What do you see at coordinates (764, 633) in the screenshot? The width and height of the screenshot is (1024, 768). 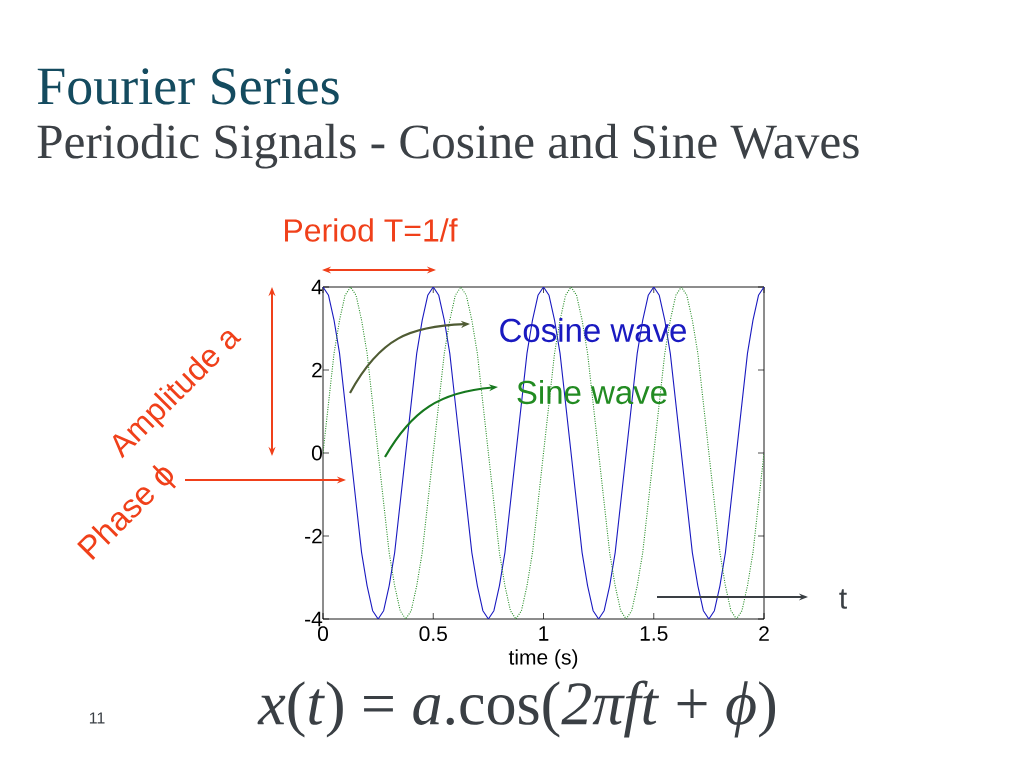 I see `x-tick-label: 2` at bounding box center [764, 633].